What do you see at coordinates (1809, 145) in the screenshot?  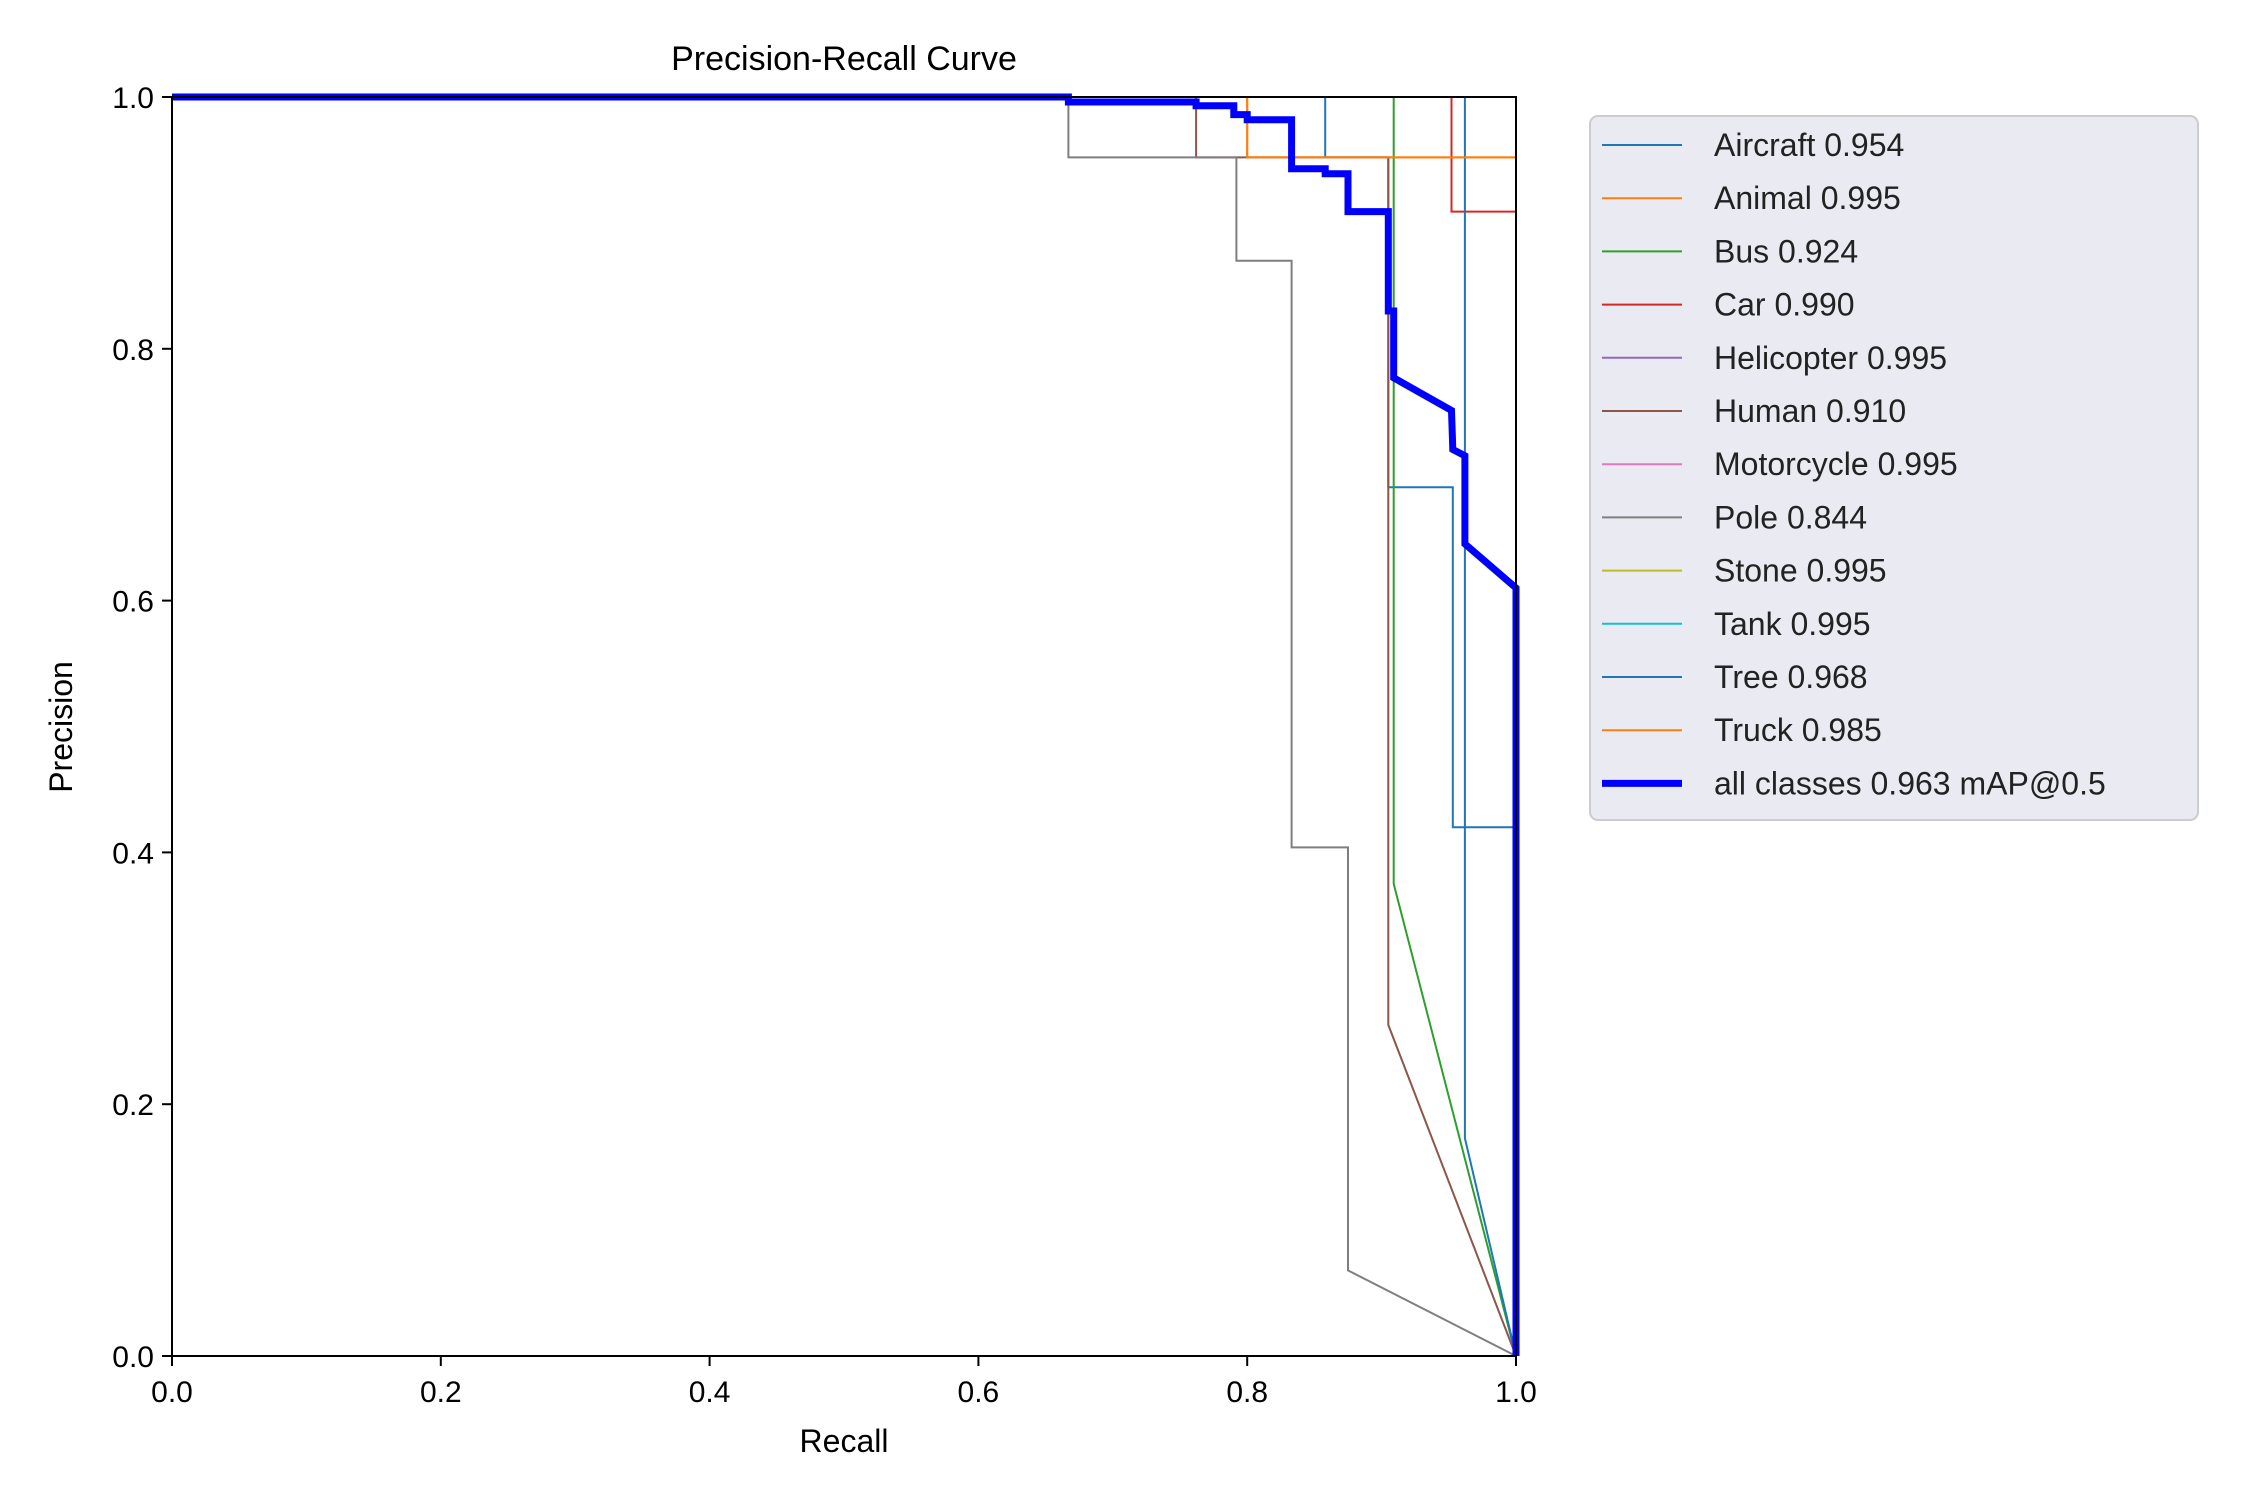 I see `legend-label: Aircraft 0.954` at bounding box center [1809, 145].